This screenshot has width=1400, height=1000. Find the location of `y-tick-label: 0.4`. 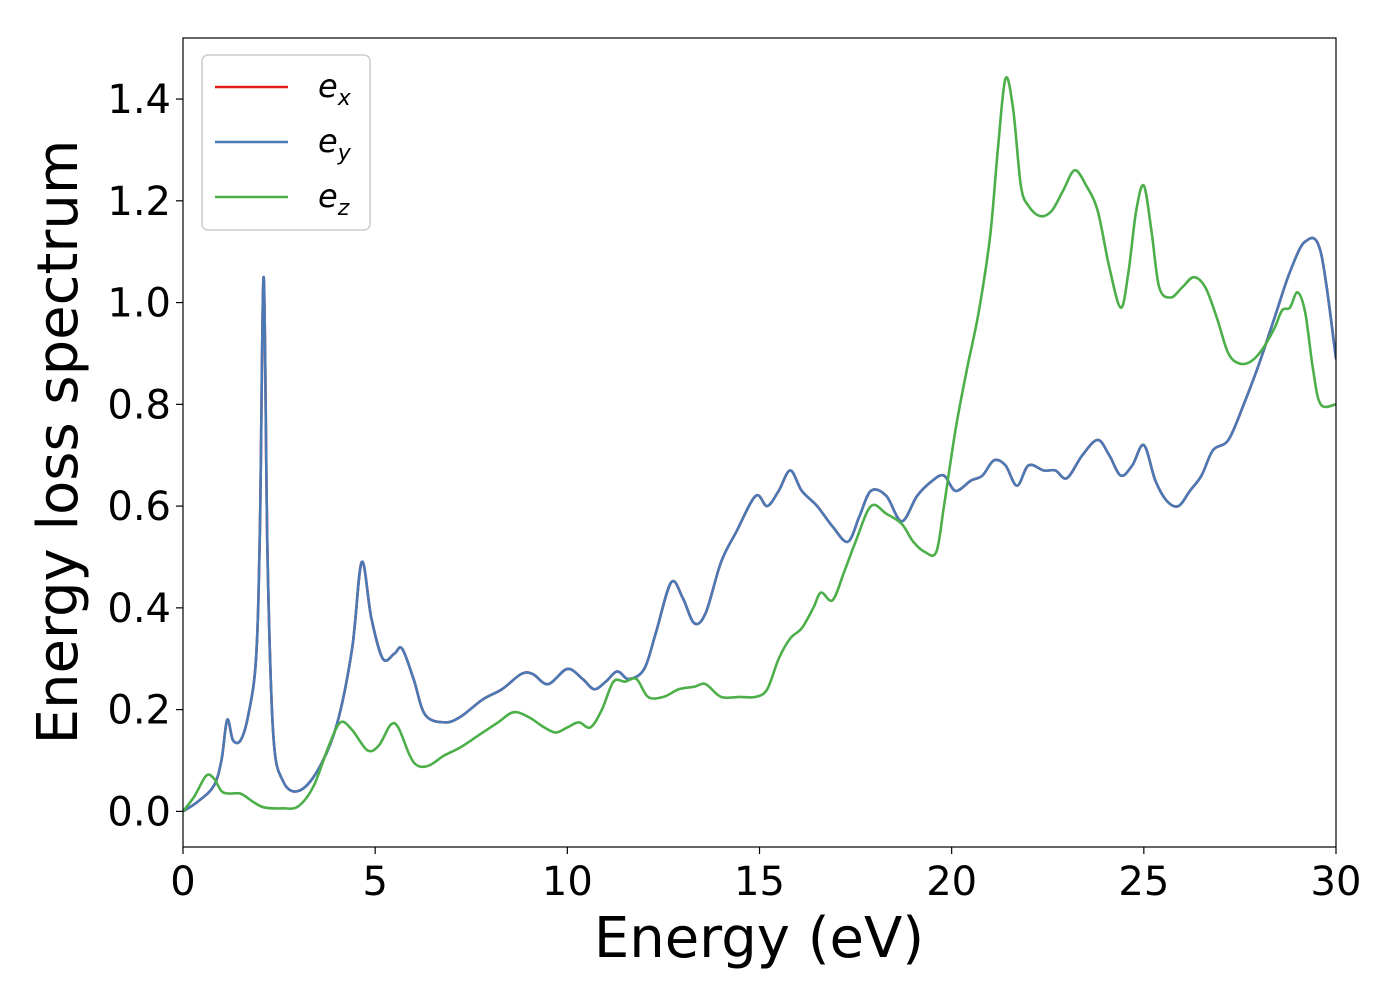

y-tick-label: 0.4 is located at coordinates (139, 609).